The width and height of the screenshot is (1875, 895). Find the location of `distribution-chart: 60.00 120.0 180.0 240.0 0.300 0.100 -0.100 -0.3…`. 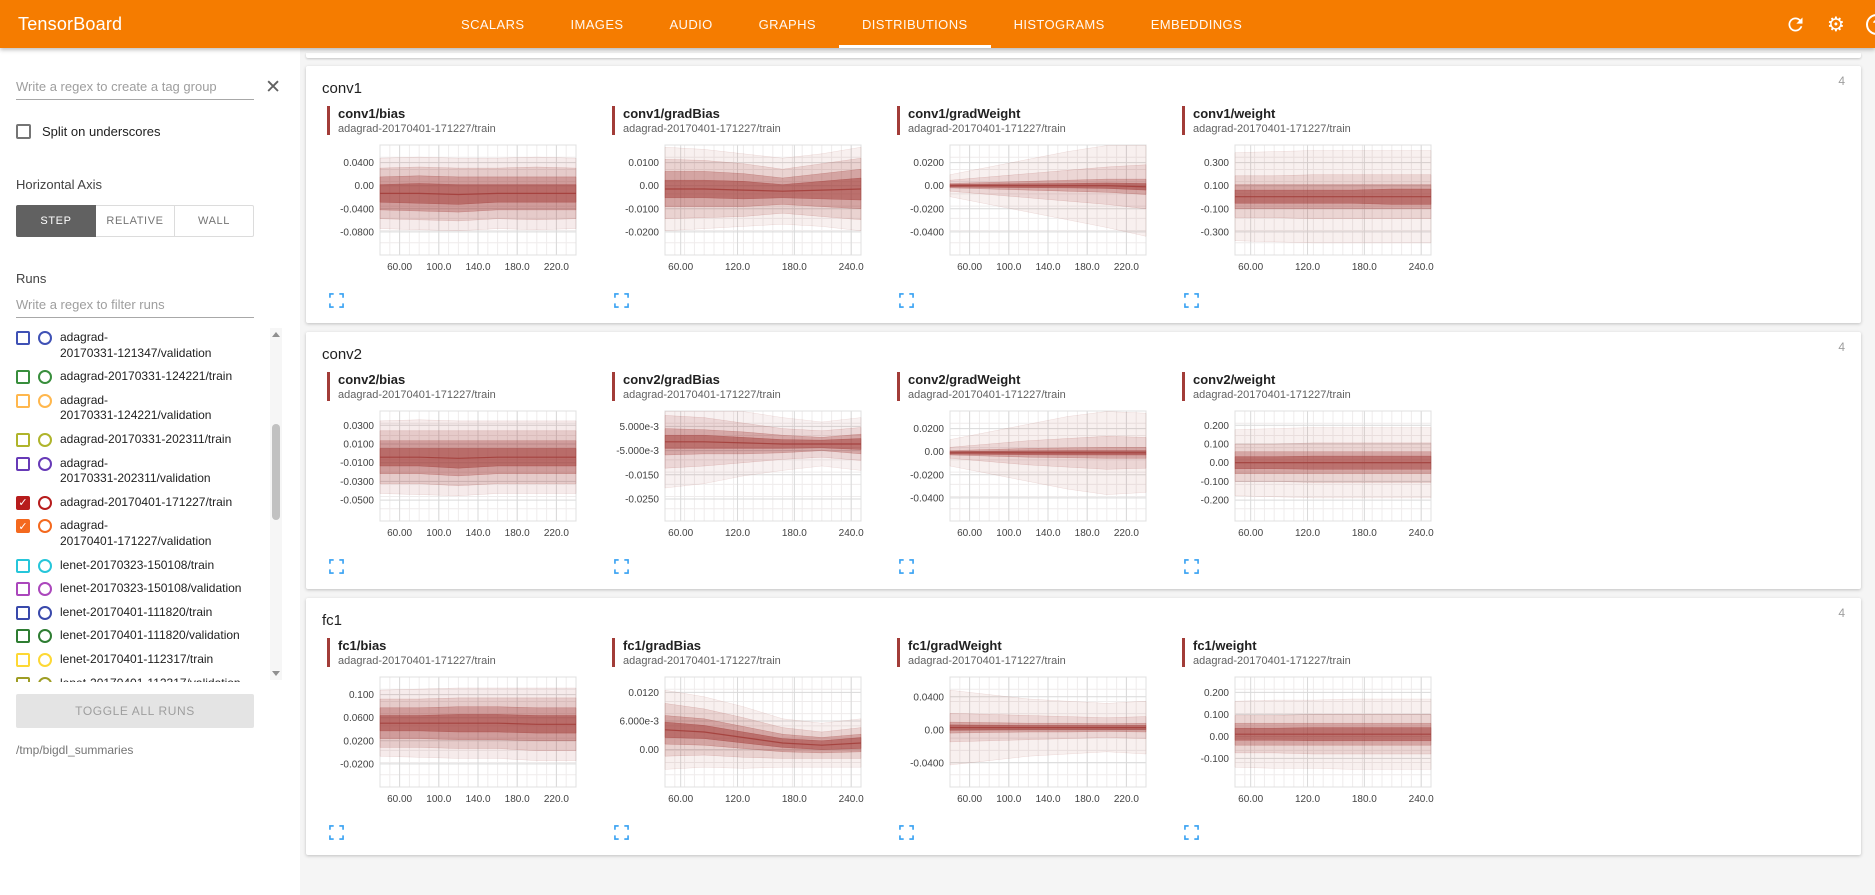

distribution-chart: 60.00 120.0 180.0 240.0 0.300 0.100 -0.100 -0.3… is located at coordinates (1308, 214).